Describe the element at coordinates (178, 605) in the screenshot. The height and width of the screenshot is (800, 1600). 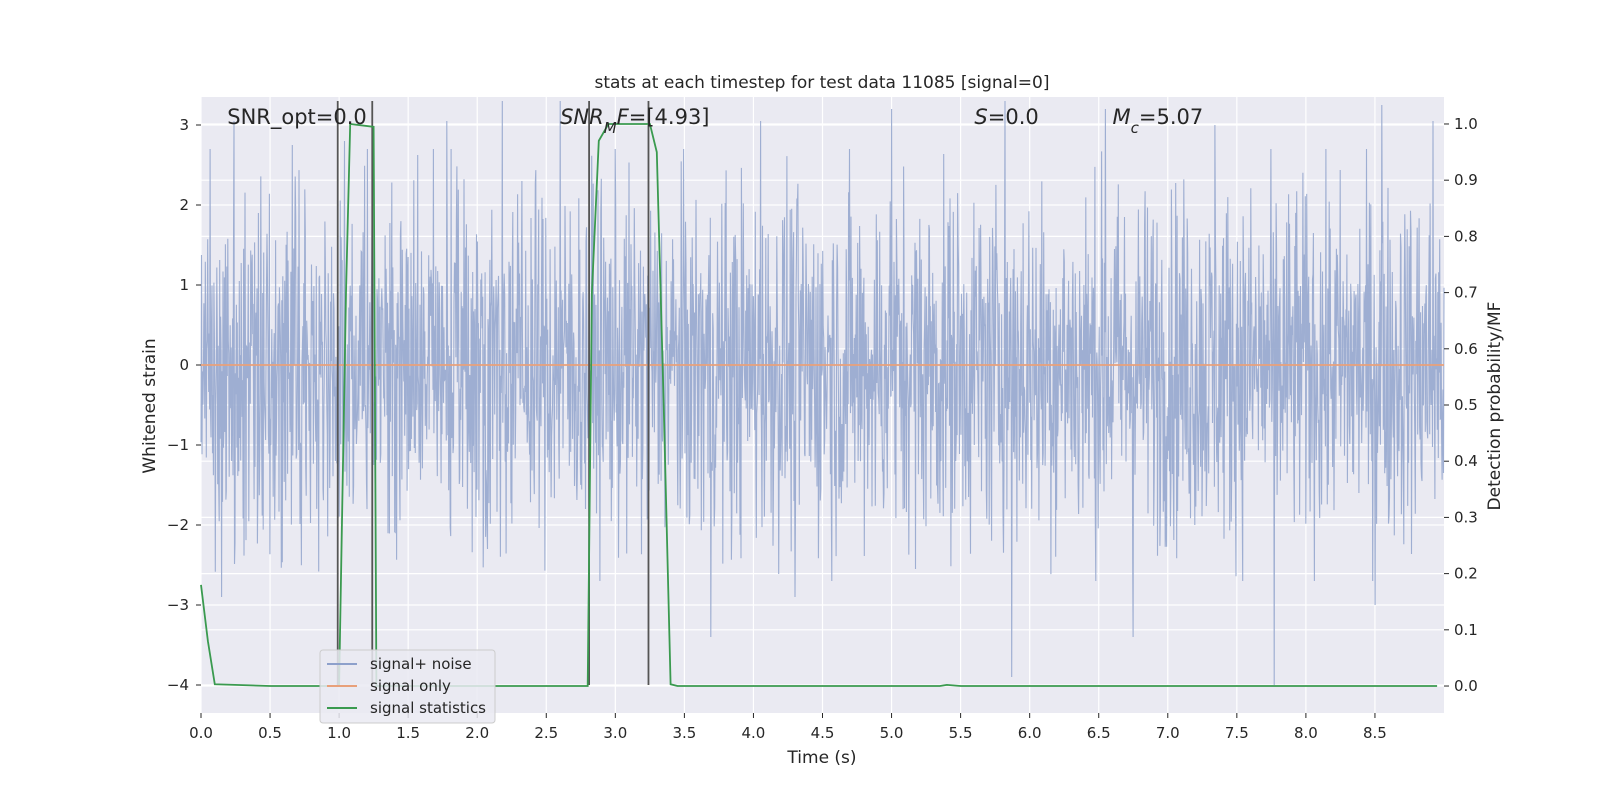
I see `y-tick-label: −3` at that location.